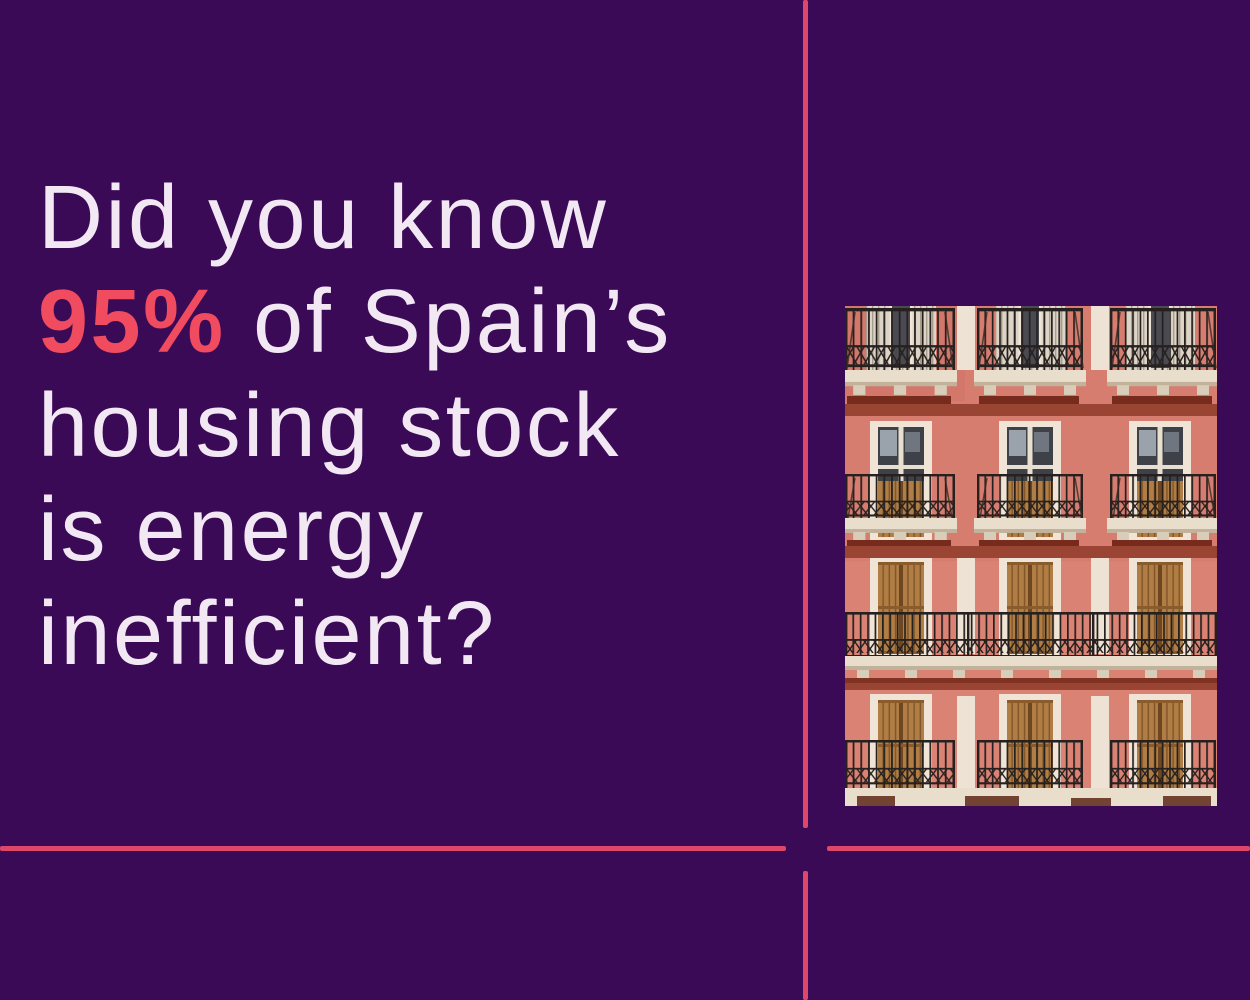 The height and width of the screenshot is (1000, 1250). I want to click on headline-text: housing stock, so click(329, 426).